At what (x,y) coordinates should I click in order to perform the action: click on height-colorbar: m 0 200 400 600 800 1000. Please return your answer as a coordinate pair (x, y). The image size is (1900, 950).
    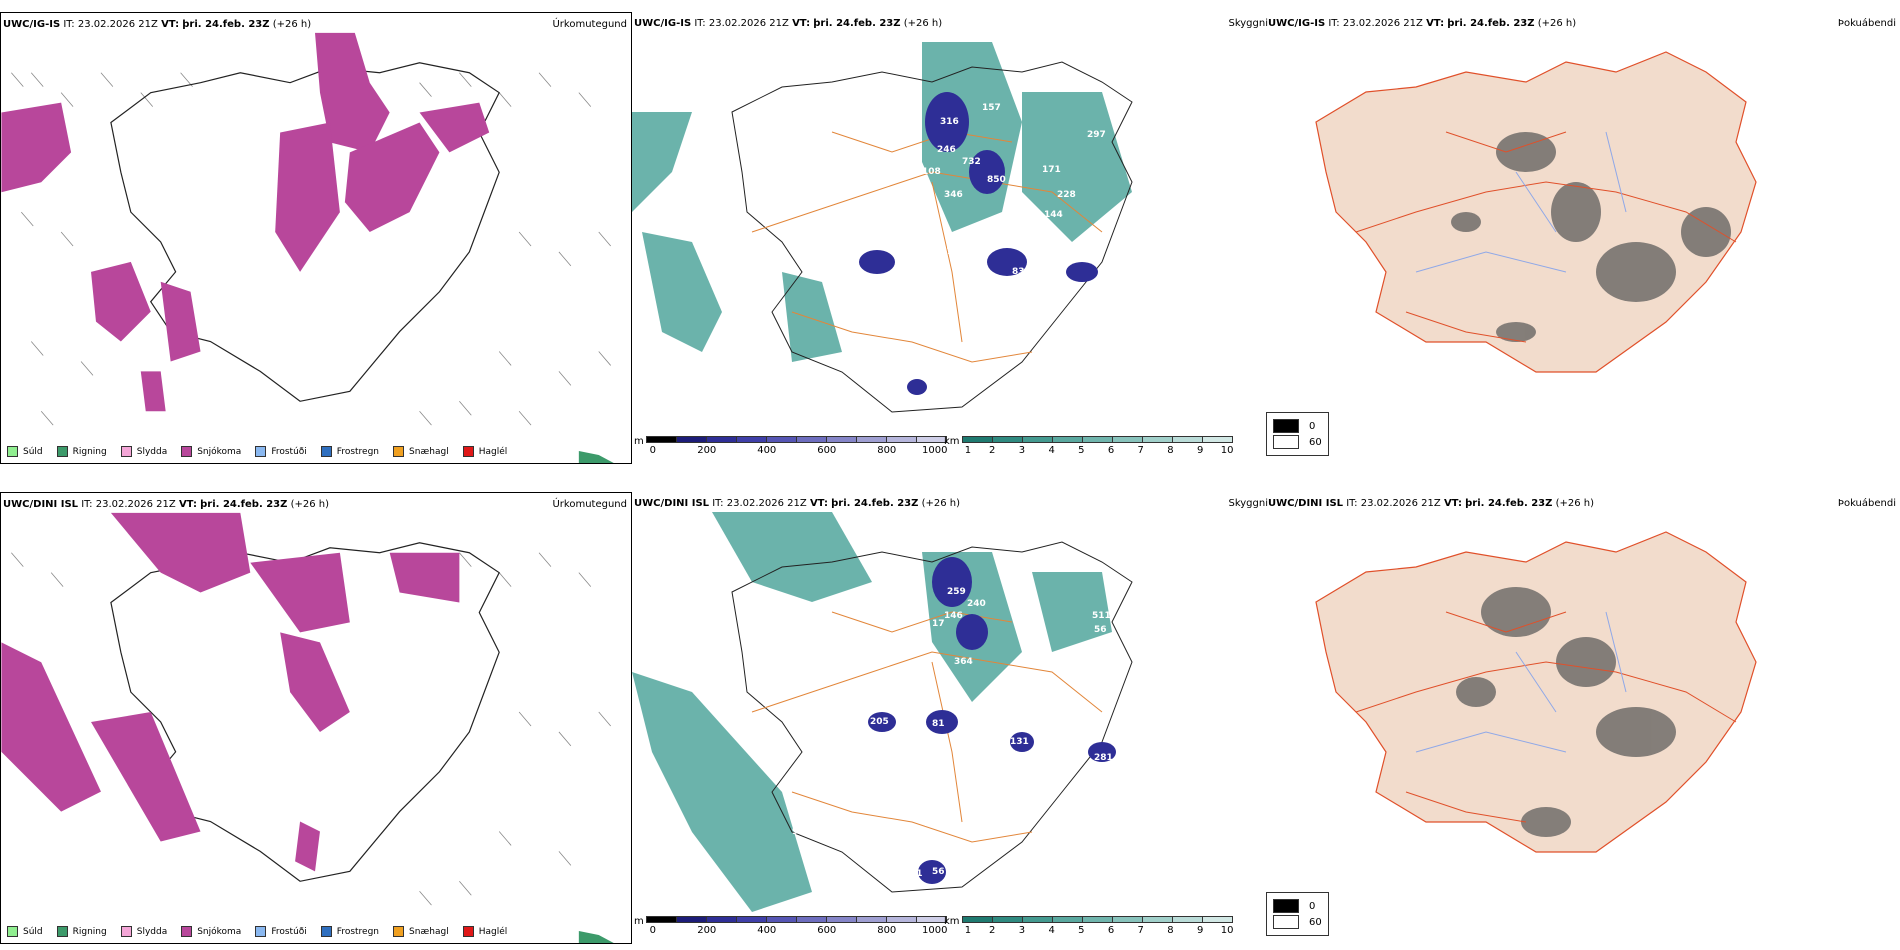
    Looking at the image, I should click on (790, 446).